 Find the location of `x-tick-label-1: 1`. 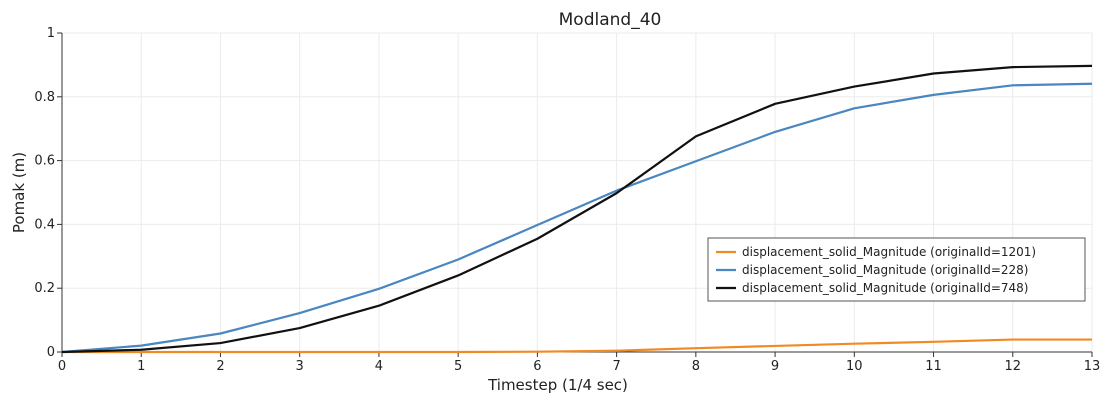

x-tick-label-1: 1 is located at coordinates (141, 366).